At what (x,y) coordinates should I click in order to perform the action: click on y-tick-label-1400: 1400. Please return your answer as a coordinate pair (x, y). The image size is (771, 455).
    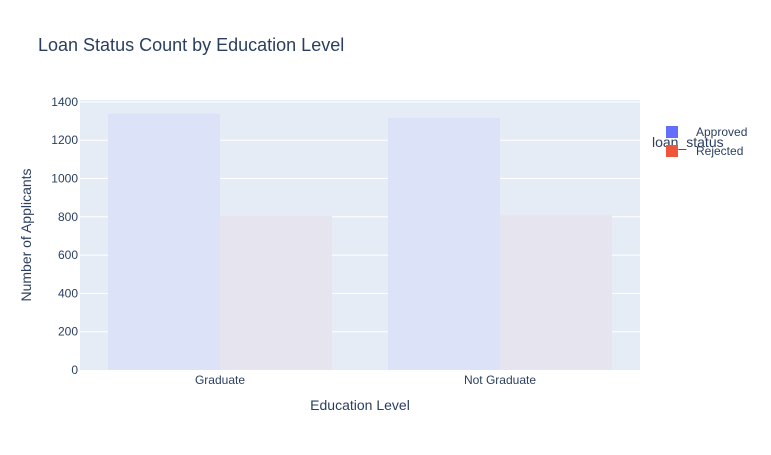
    Looking at the image, I should click on (64, 102).